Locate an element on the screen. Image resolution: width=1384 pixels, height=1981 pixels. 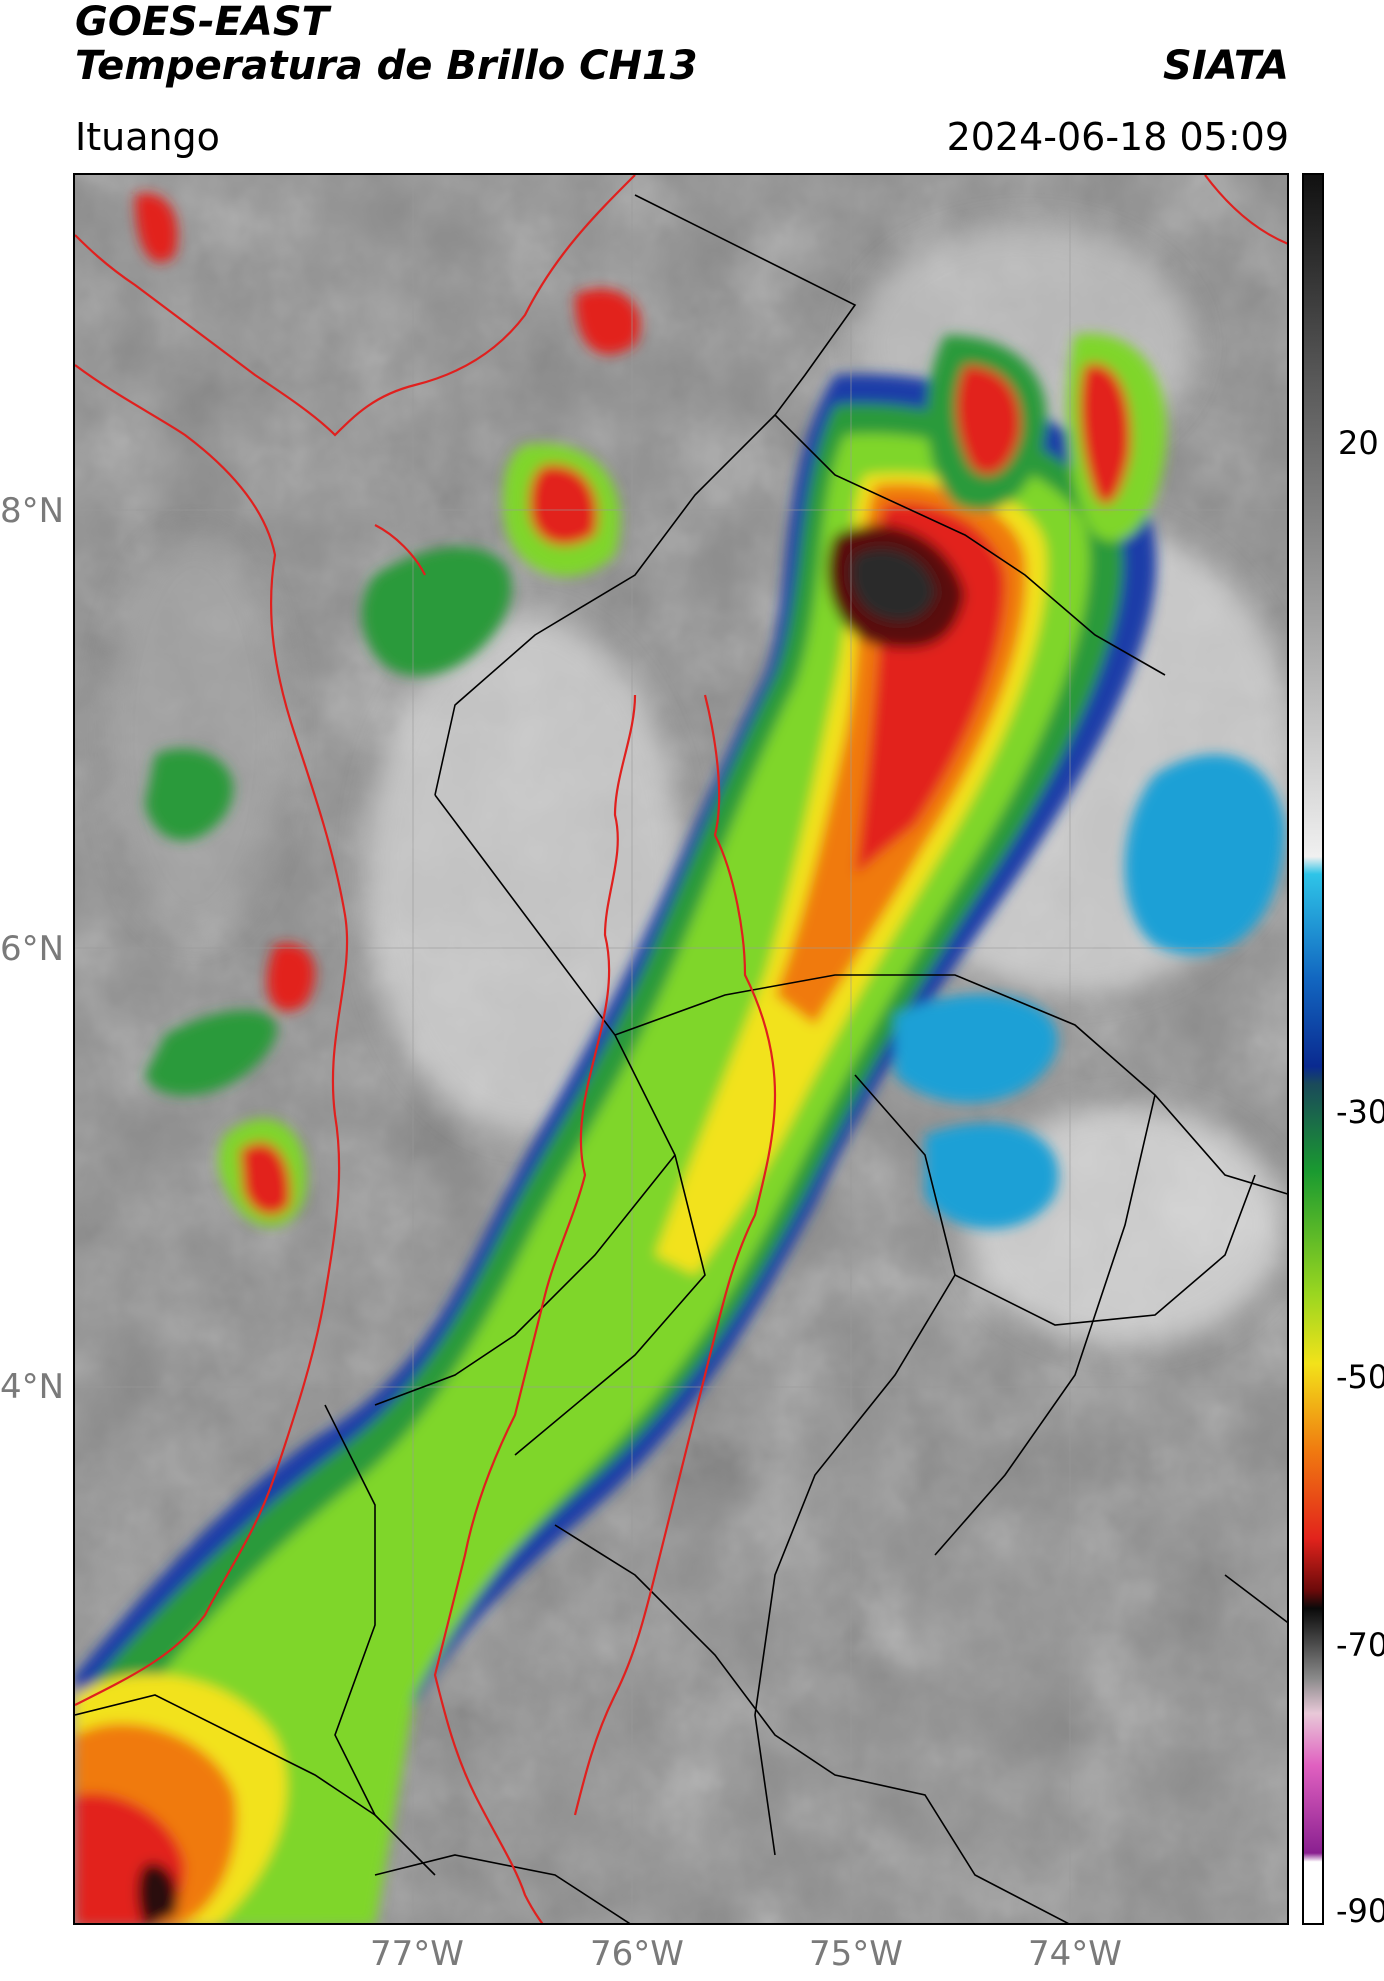
colorbar-tick: 20 is located at coordinates (1358, 443).